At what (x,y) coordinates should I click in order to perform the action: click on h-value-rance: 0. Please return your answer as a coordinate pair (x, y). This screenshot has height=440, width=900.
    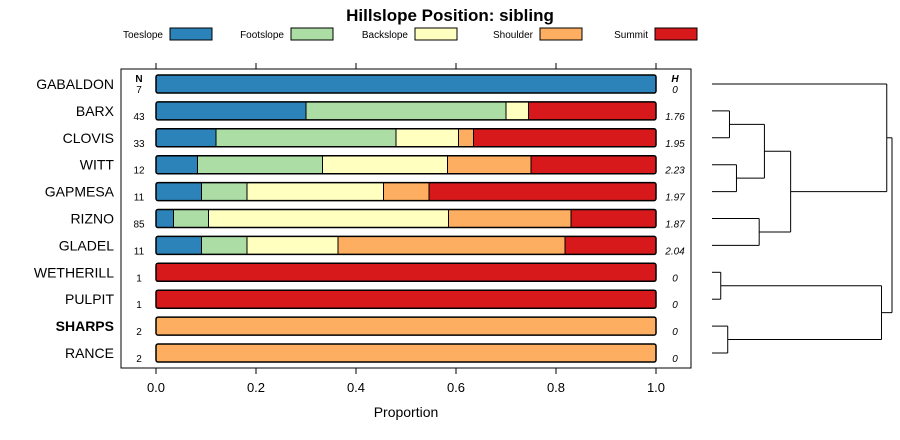
    Looking at the image, I should click on (675, 359).